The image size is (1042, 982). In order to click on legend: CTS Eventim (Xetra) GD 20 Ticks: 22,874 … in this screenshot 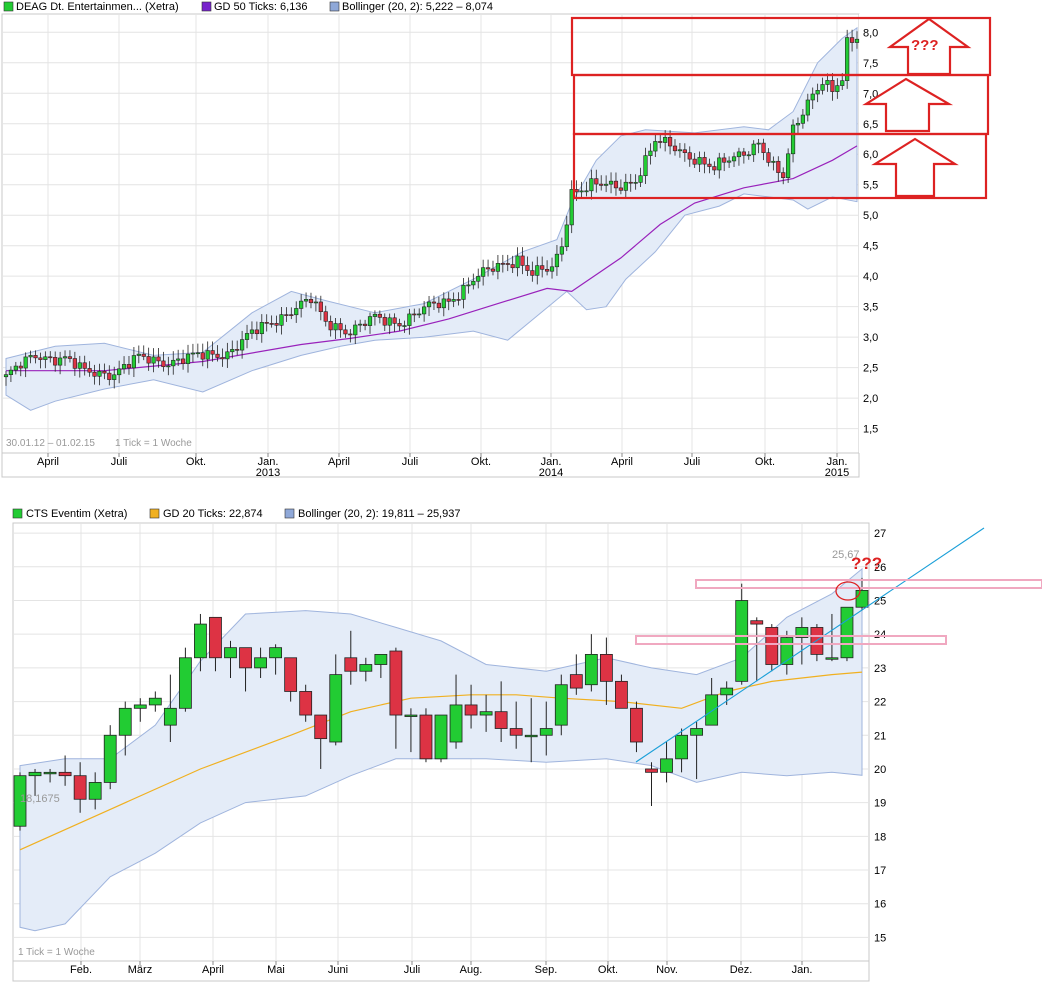, I will do `click(236, 514)`.